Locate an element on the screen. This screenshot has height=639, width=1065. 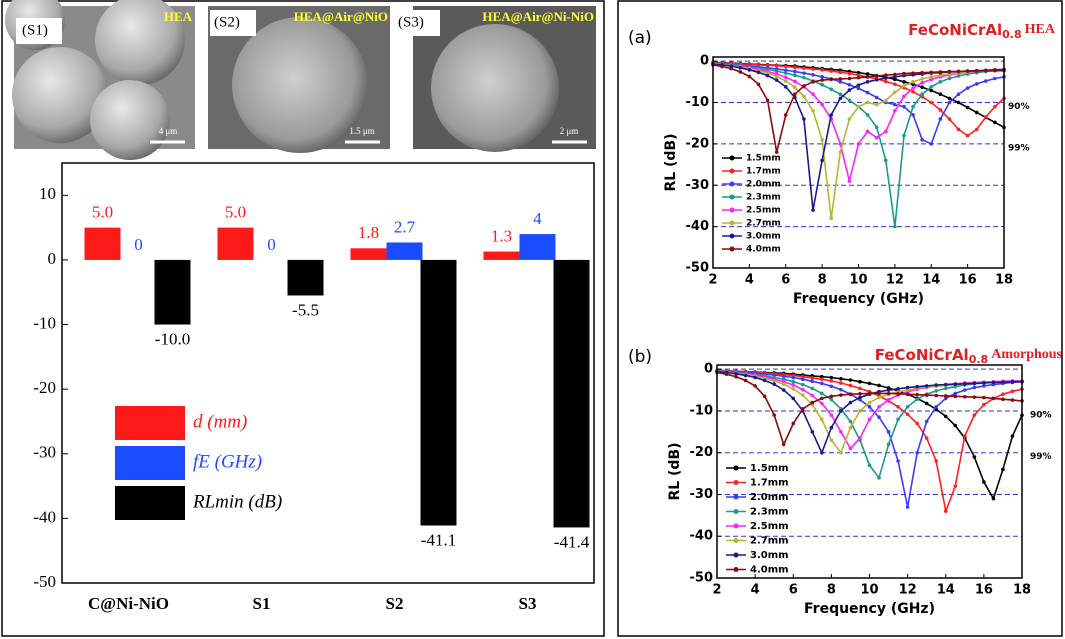
legend-label: 2.3mm is located at coordinates (769, 512).